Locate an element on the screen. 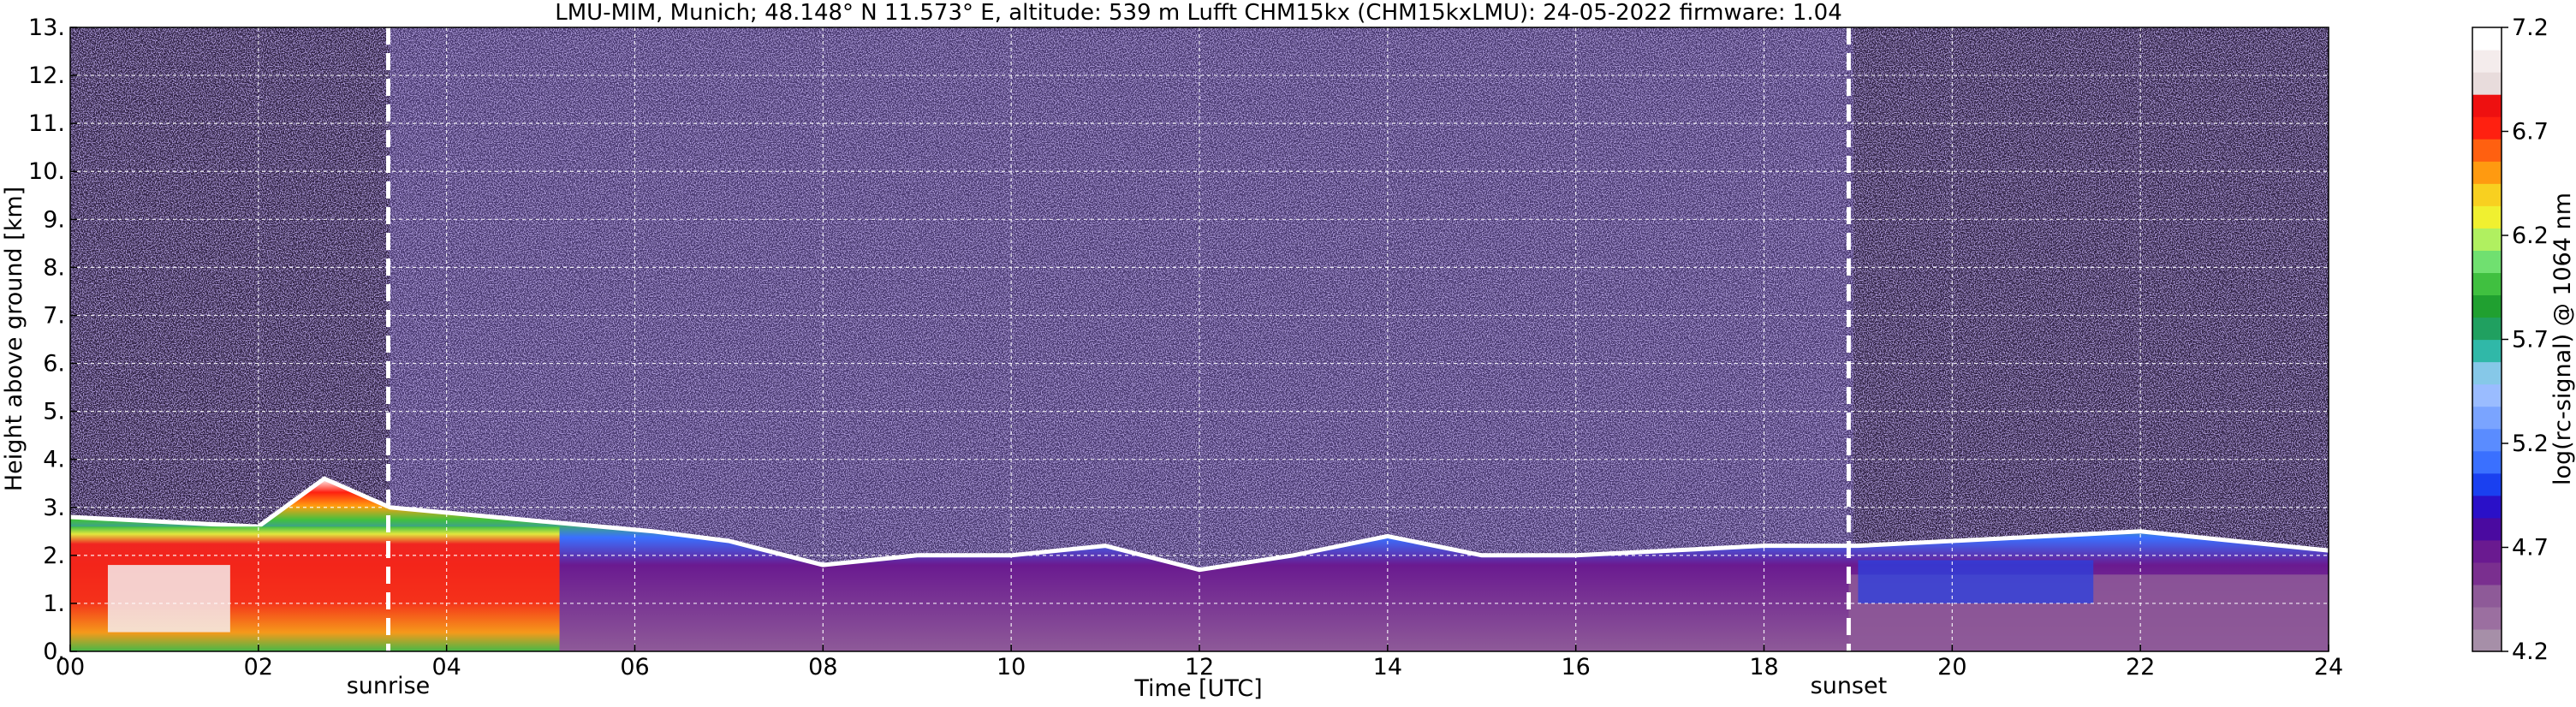  y-tick-label: 2. is located at coordinates (54, 556).